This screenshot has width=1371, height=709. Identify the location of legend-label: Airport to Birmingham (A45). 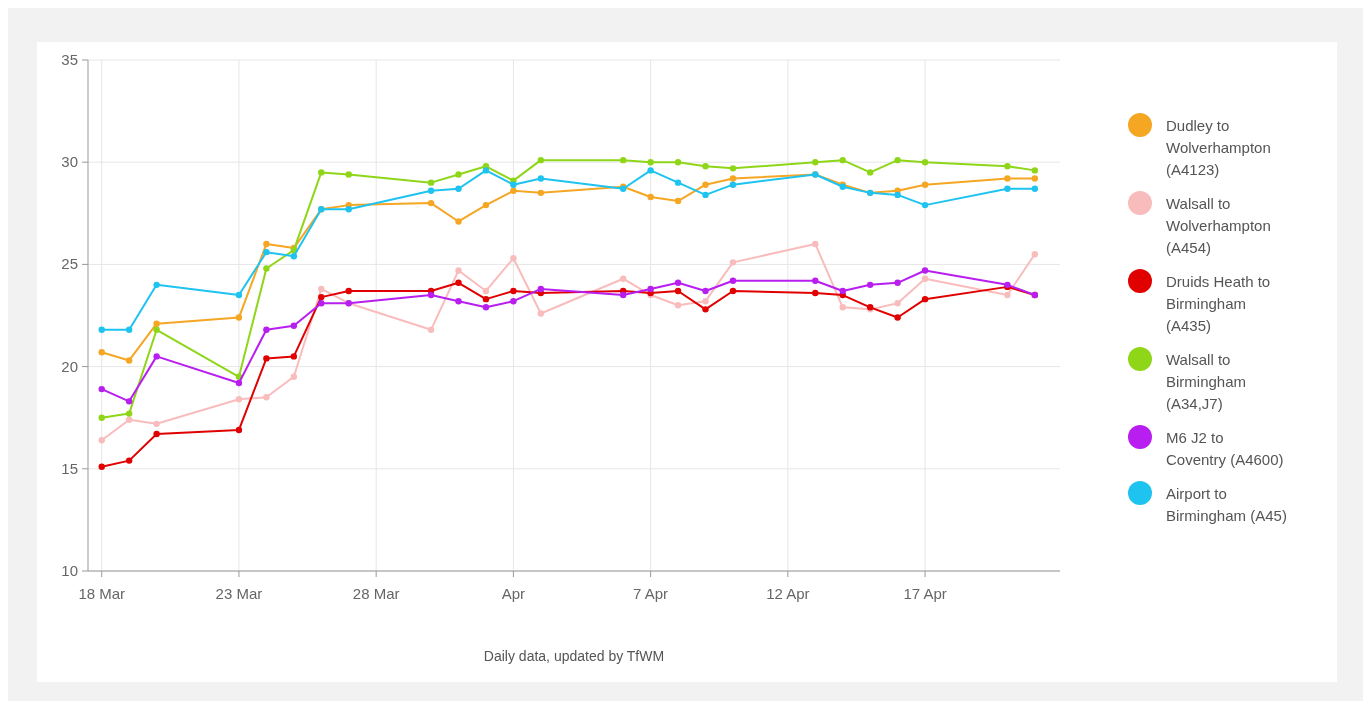
(1226, 504).